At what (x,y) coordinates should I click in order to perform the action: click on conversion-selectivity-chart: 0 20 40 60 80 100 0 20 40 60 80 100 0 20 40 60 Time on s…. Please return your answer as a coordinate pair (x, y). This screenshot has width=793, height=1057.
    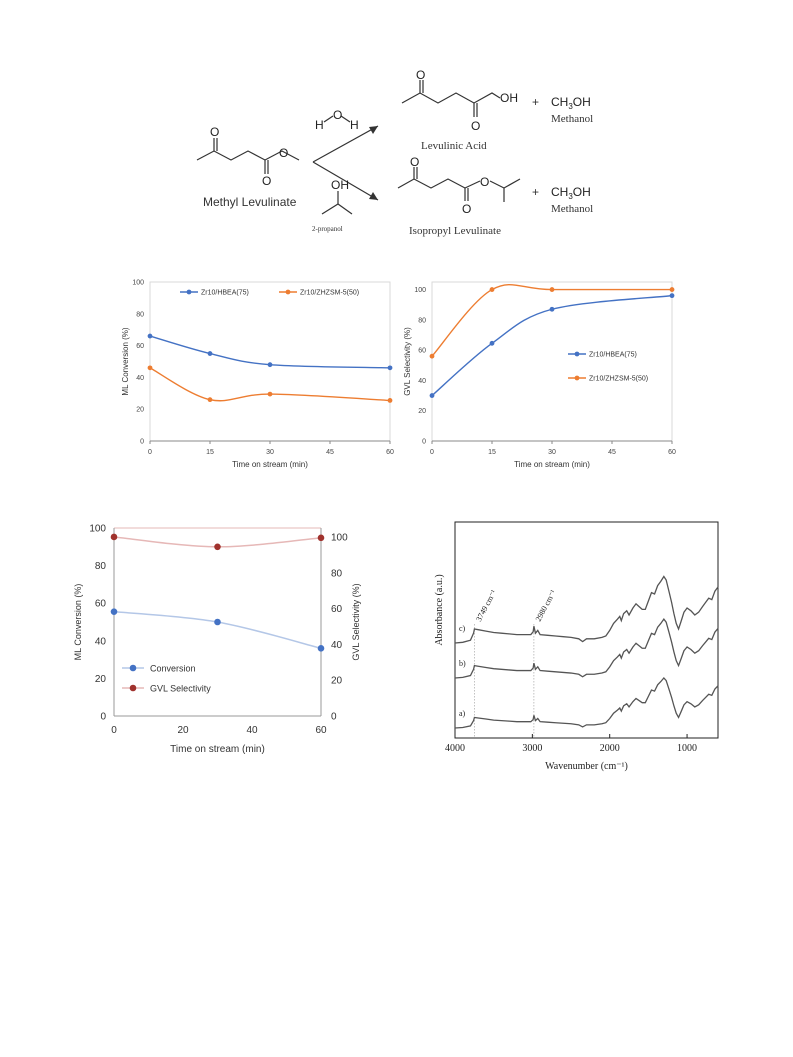
    Looking at the image, I should click on (217, 640).